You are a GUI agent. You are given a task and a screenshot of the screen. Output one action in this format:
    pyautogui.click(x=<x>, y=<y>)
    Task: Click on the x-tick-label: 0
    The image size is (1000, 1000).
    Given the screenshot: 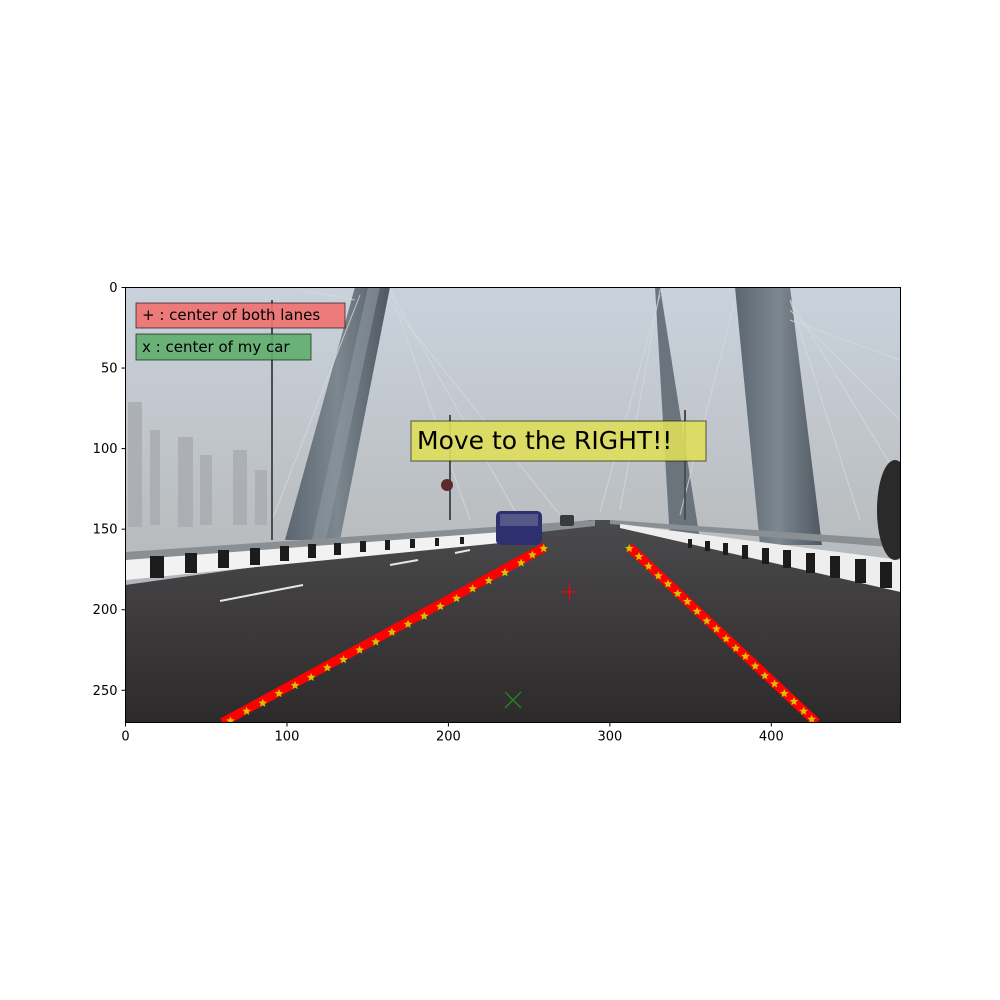 What is the action you would take?
    pyautogui.click(x=125, y=737)
    